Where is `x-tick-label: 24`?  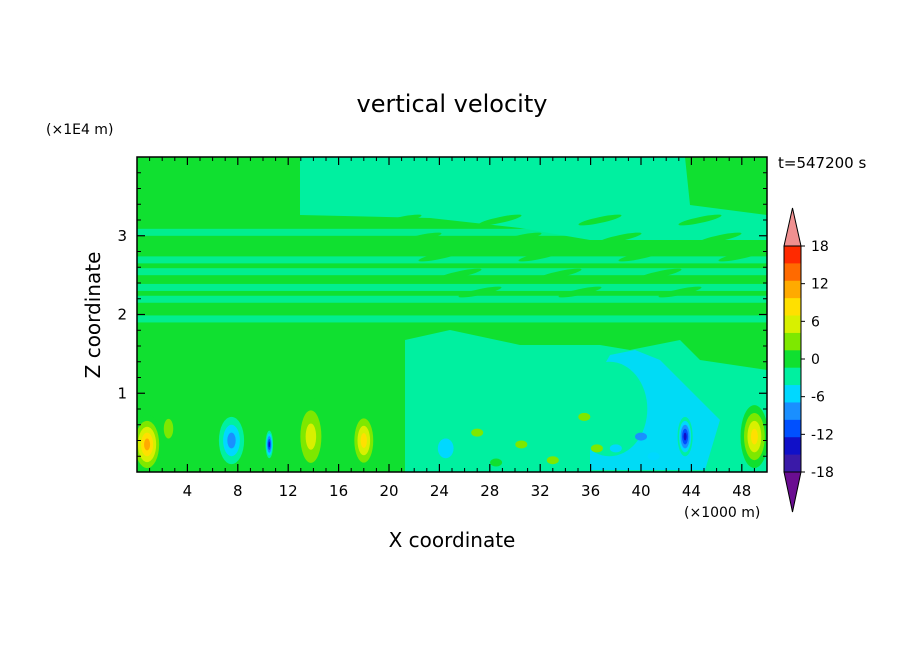
x-tick-label: 24 is located at coordinates (439, 491).